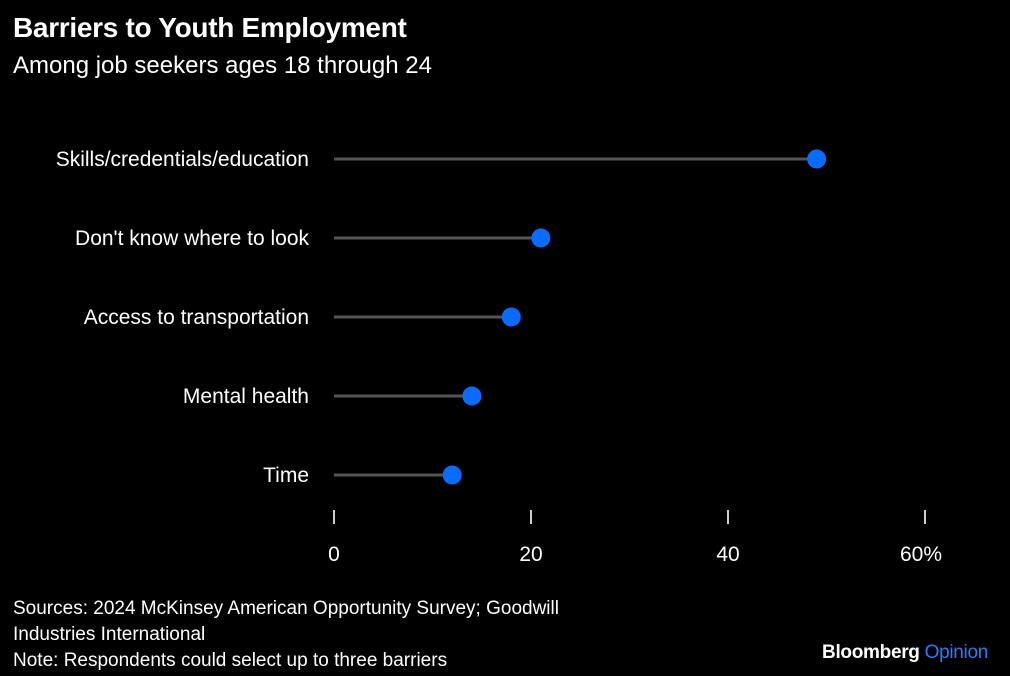 This screenshot has width=1010, height=676. I want to click on category-label: Access to transportation, so click(196, 317).